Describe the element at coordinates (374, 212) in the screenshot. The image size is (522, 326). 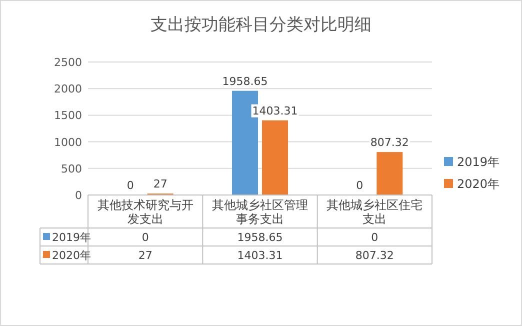
I see `x-tick-label: 其他城乡社区住宅支出` at that location.